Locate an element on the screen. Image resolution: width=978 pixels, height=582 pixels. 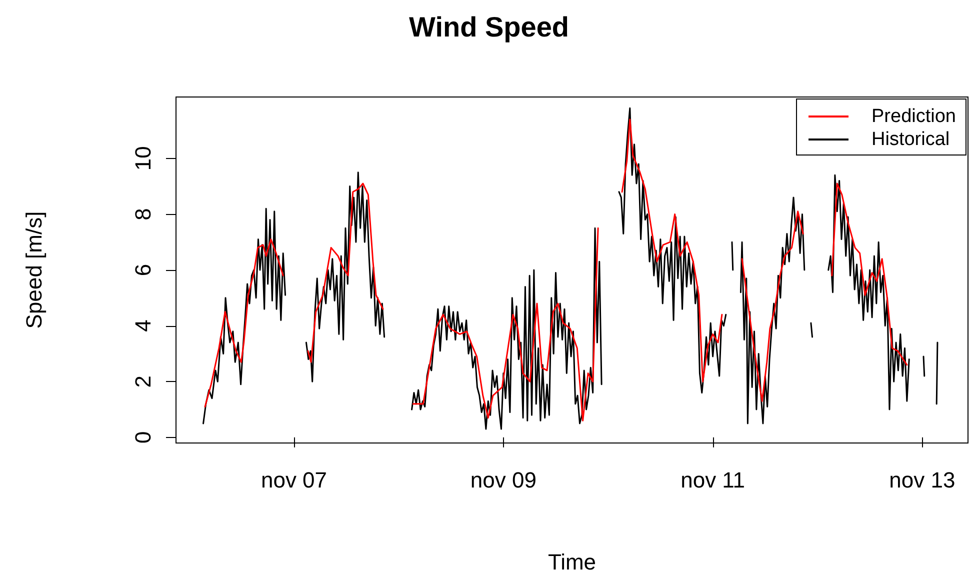
x-tick-label: nov 09 is located at coordinates (503, 480).